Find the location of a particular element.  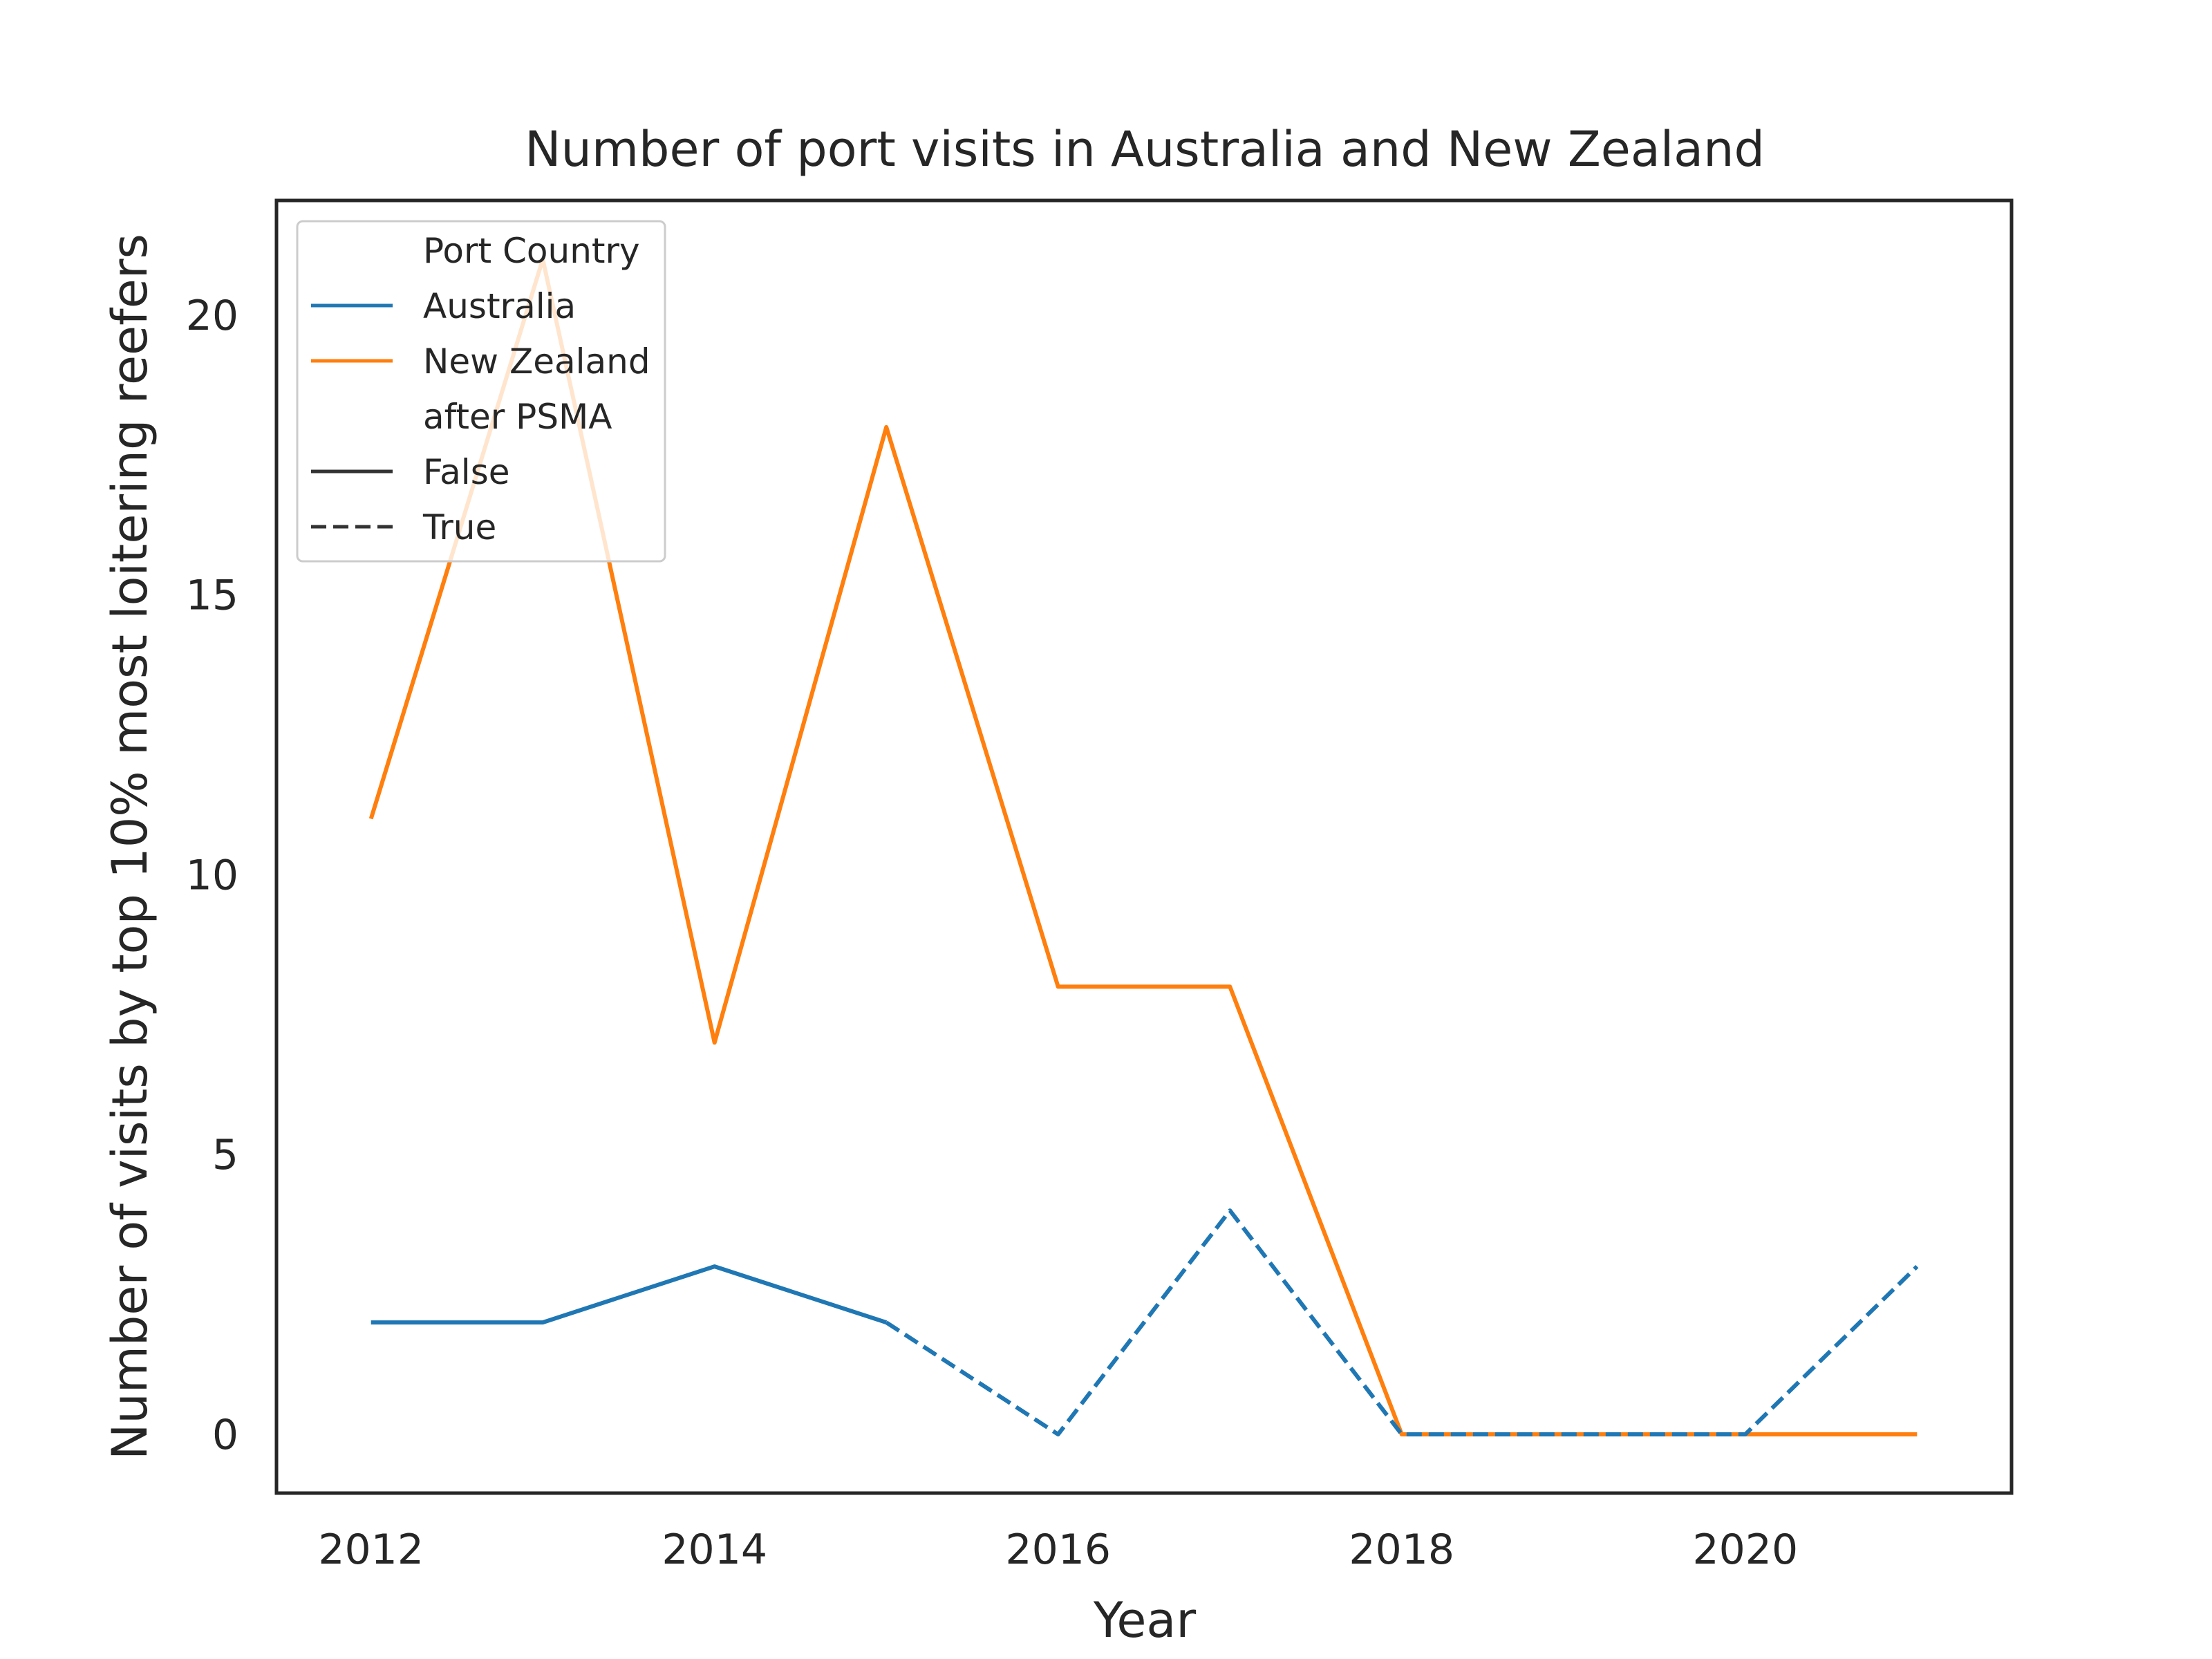

y-tick-labels: 0 5 10 15 20 is located at coordinates (212, 875).